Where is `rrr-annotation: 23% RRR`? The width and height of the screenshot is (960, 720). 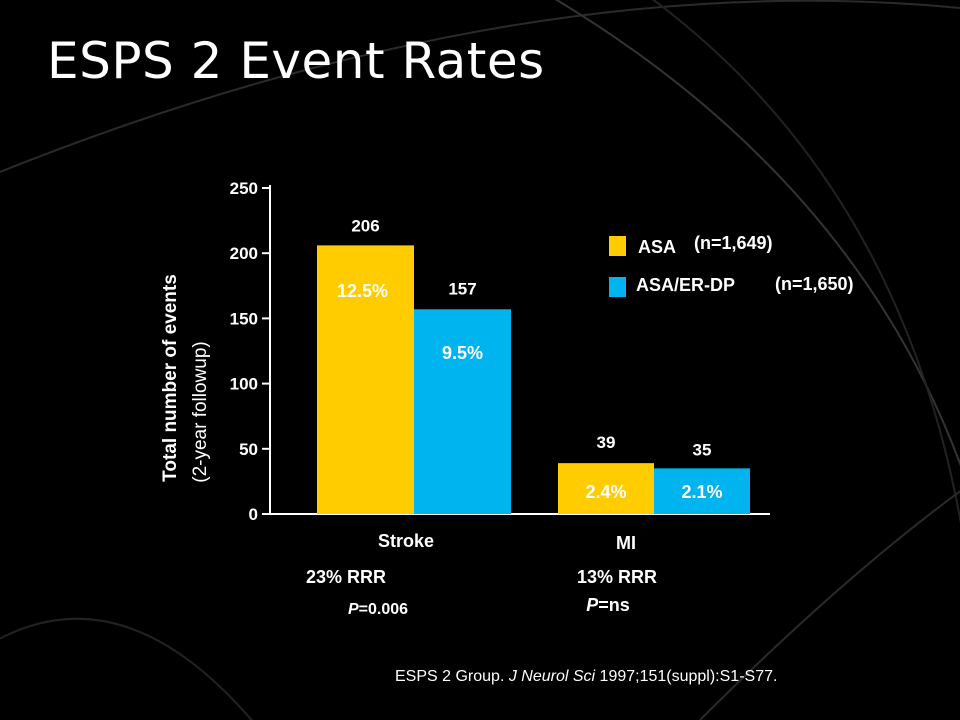
rrr-annotation: 23% RRR is located at coordinates (346, 577).